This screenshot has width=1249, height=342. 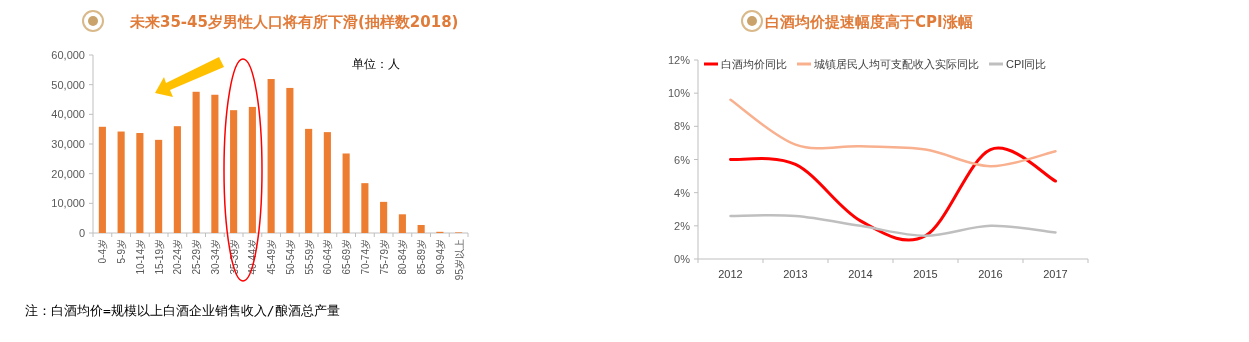 I want to click on chart-title: 白酒均价提速幅度高于CPI涨幅, so click(x=869, y=22).